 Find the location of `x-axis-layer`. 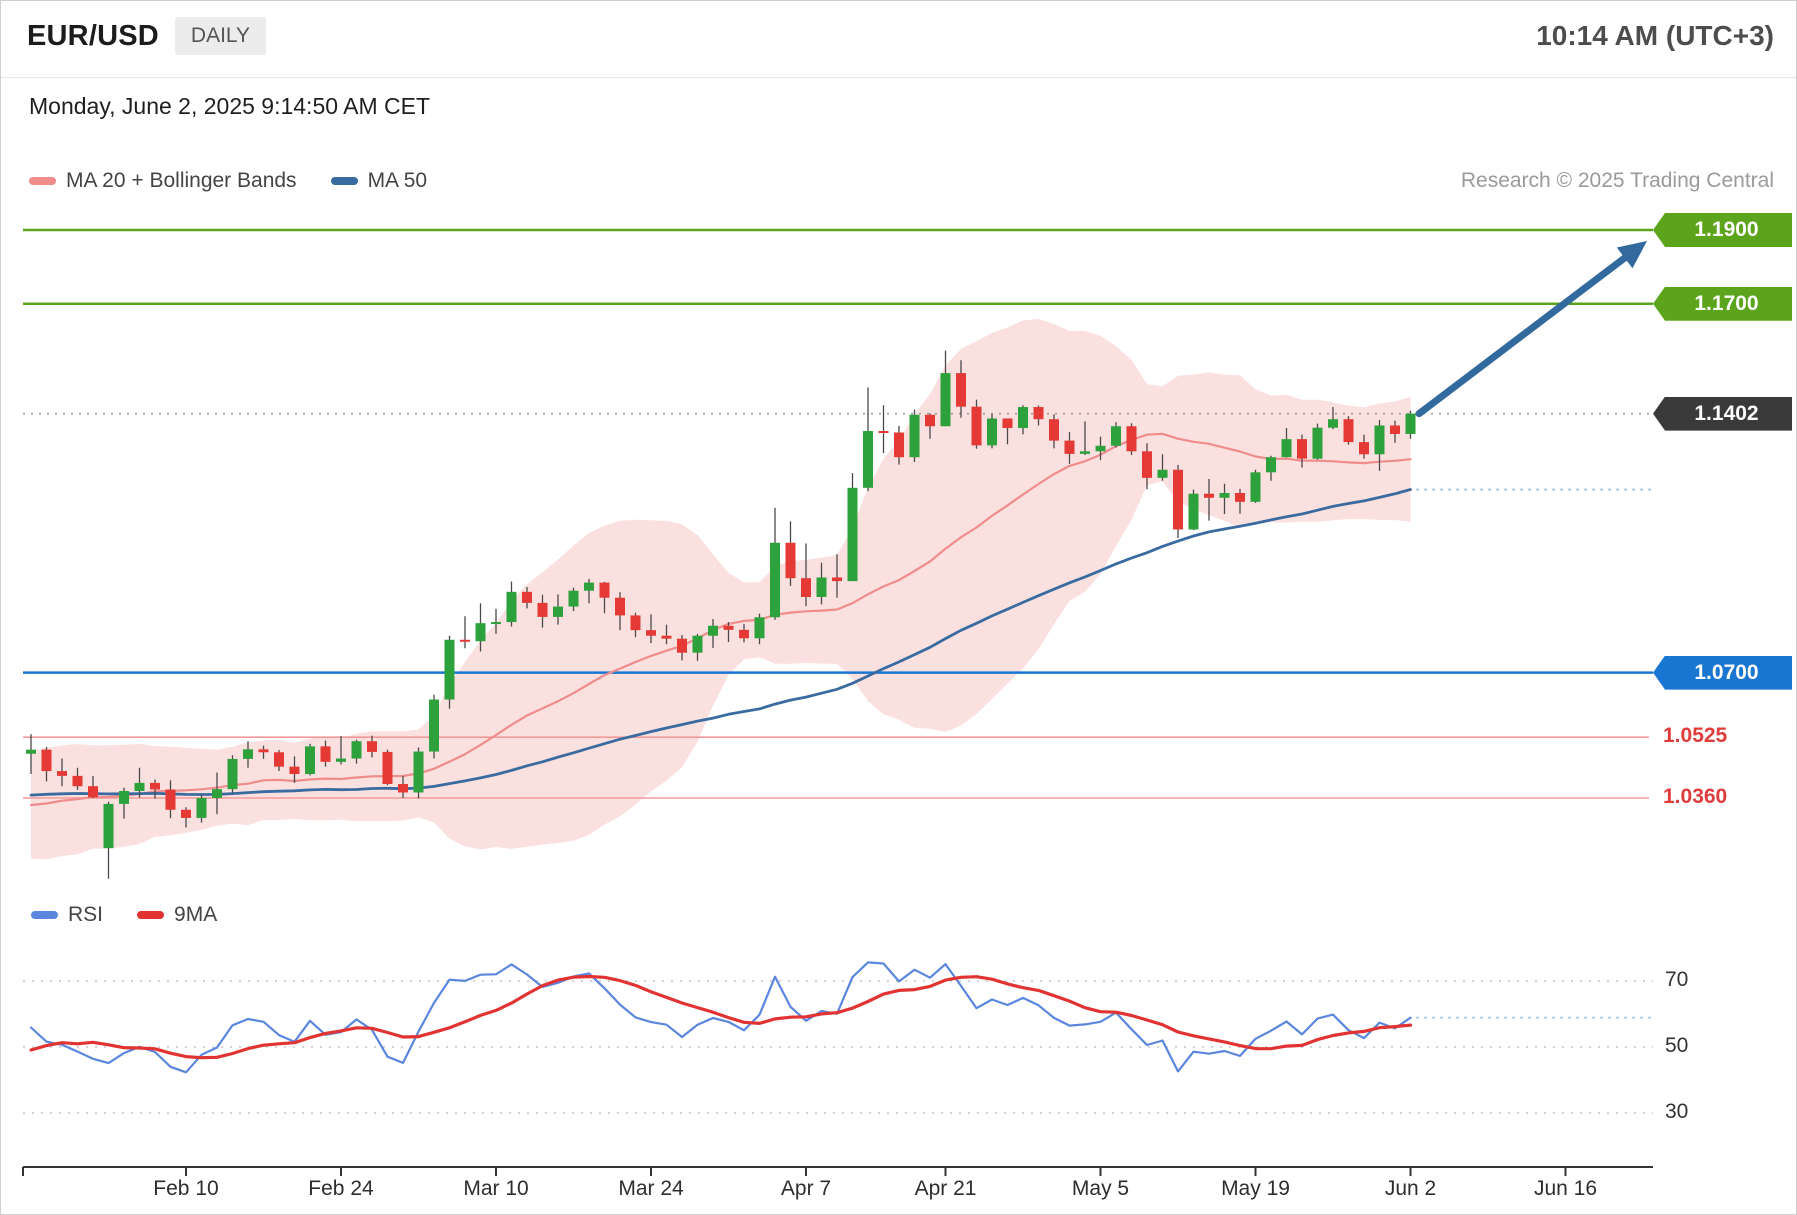

x-axis-layer is located at coordinates (837, 1171).